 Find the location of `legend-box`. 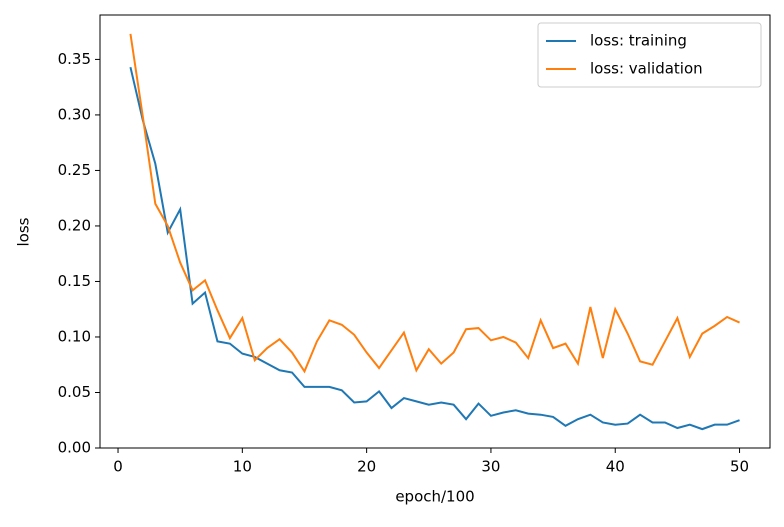

legend-box is located at coordinates (649, 55).